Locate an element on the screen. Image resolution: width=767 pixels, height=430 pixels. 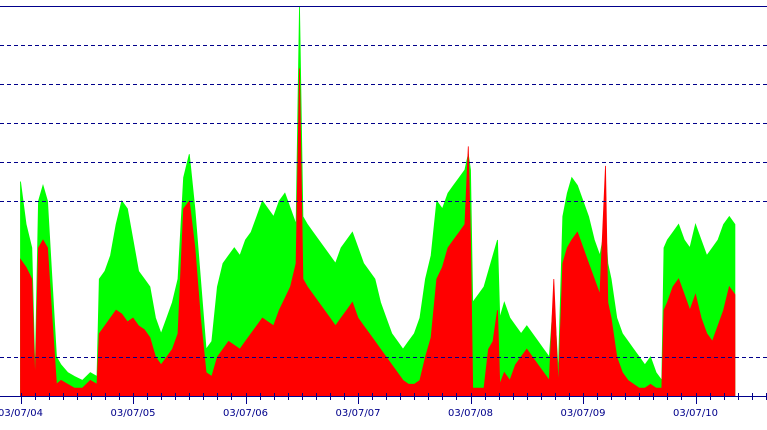
x-tick-label: 03/07/05 is located at coordinates (133, 413).